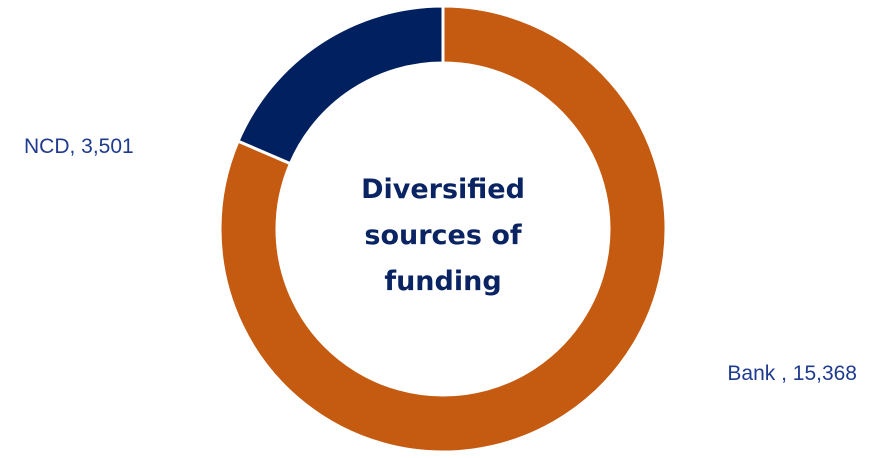  I want to click on slice-label-bank: Bank , 15,368, so click(792, 373).